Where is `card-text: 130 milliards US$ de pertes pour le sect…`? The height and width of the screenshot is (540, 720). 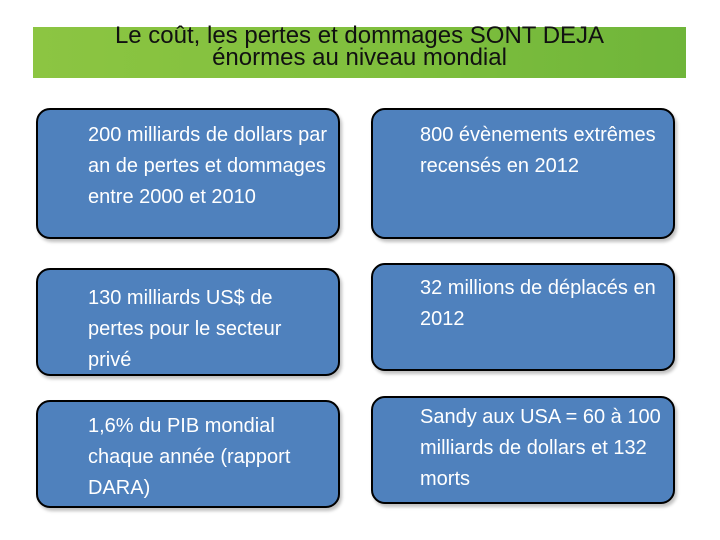 card-text: 130 milliards US$ de pertes pour le sect… is located at coordinates (185, 329).